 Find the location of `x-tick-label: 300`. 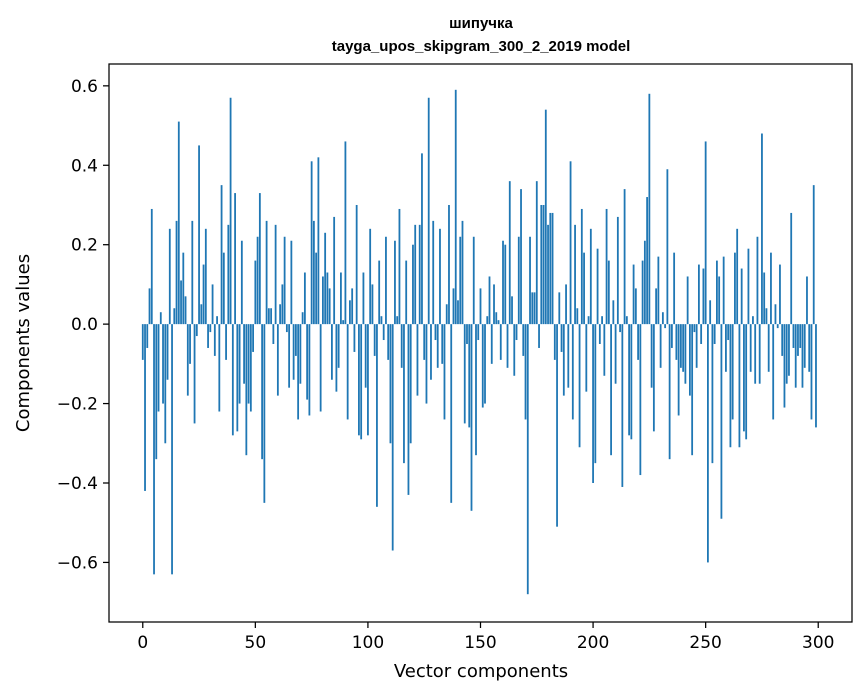

x-tick-label: 300 is located at coordinates (818, 643).